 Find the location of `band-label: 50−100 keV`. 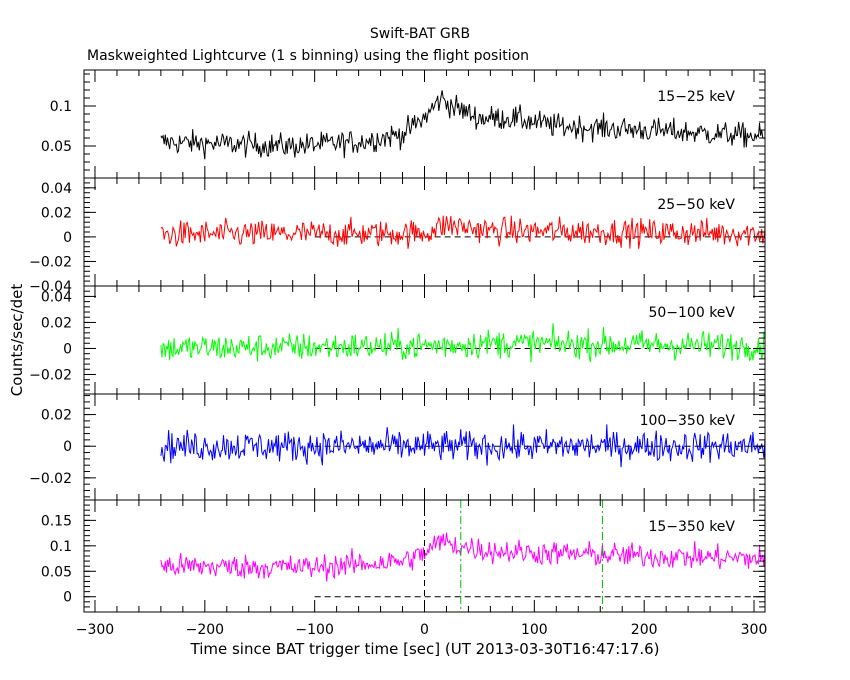

band-label: 50−100 keV is located at coordinates (691, 313).